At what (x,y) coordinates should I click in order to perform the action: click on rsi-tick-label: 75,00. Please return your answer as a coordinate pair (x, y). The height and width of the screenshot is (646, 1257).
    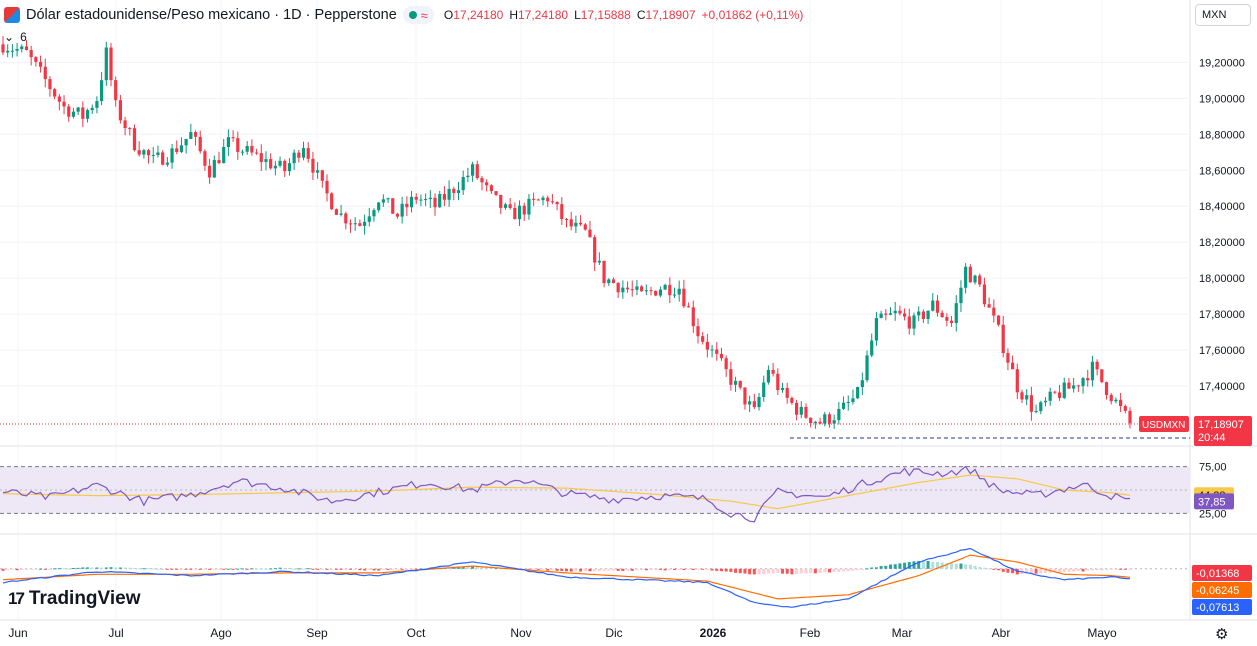
    Looking at the image, I should click on (1213, 468).